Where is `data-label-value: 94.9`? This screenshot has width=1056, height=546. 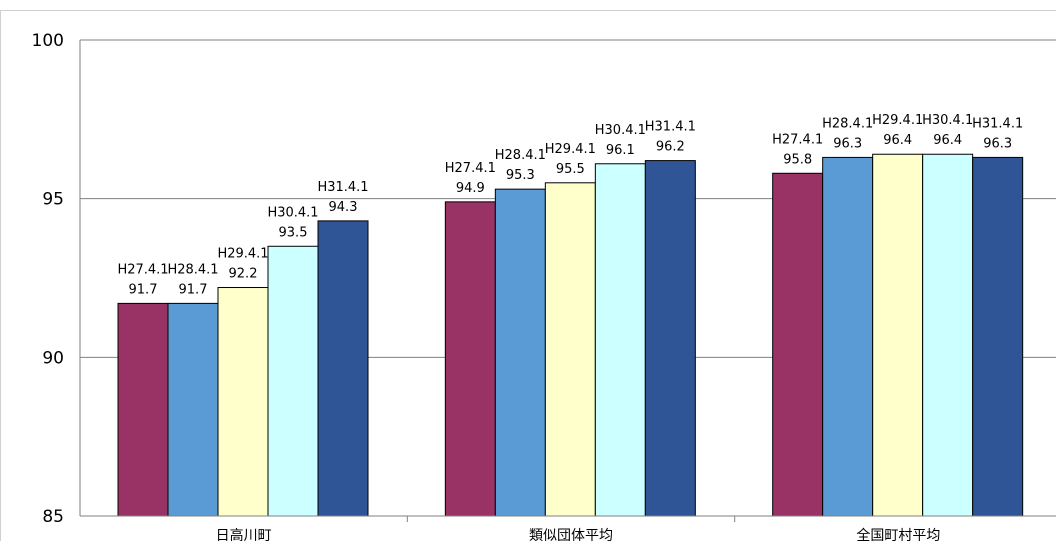 data-label-value: 94.9 is located at coordinates (470, 188).